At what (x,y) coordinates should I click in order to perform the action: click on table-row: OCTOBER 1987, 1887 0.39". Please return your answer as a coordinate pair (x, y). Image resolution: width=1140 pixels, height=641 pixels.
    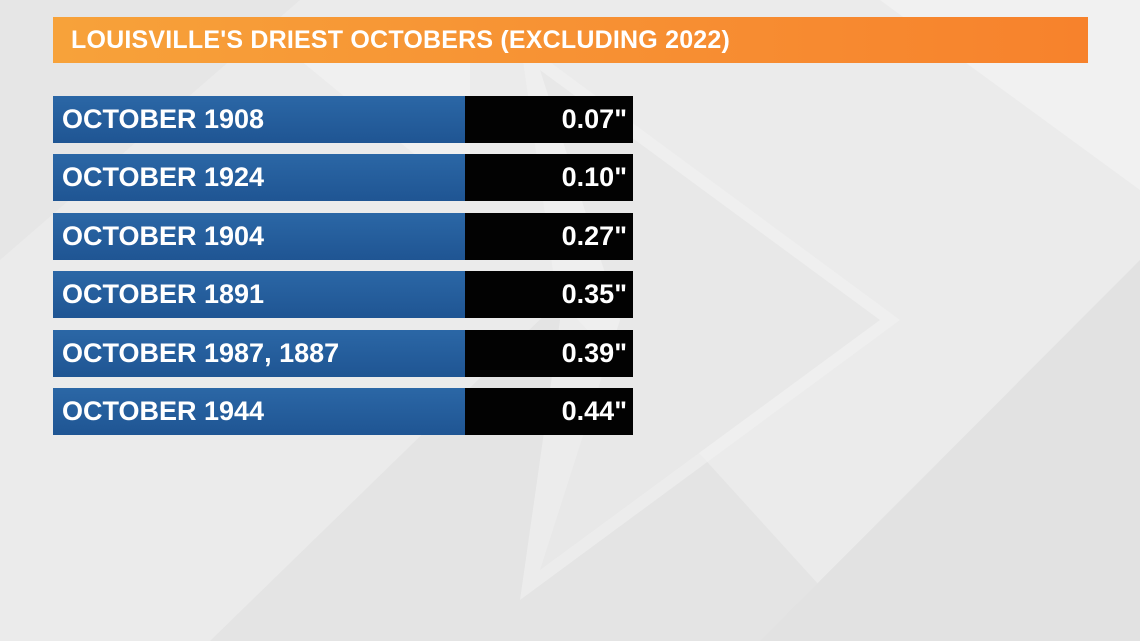
    Looking at the image, I should click on (343, 353).